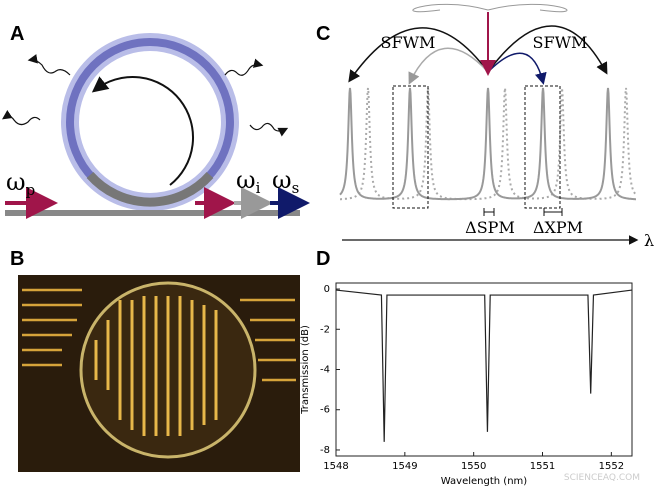 The height and width of the screenshot is (486, 660). What do you see at coordinates (17, 259) in the screenshot?
I see `panel-label: B` at bounding box center [17, 259].